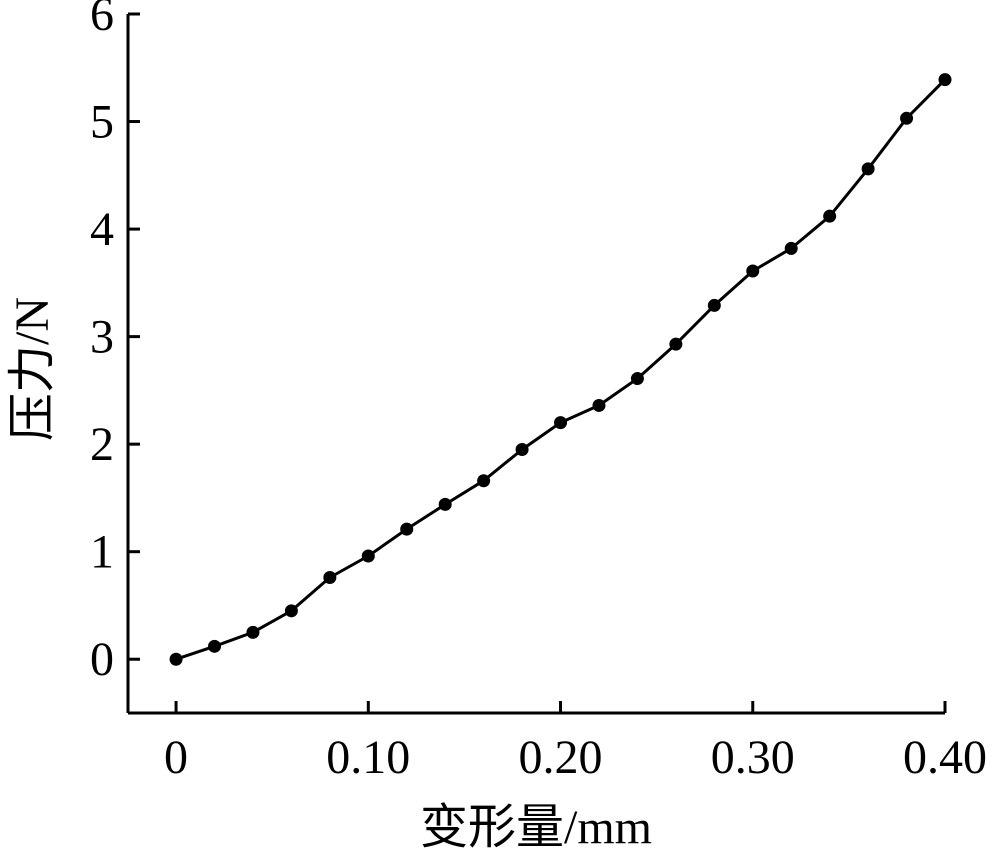 The height and width of the screenshot is (853, 997). I want to click on x-tick-label: 0, so click(176, 757).